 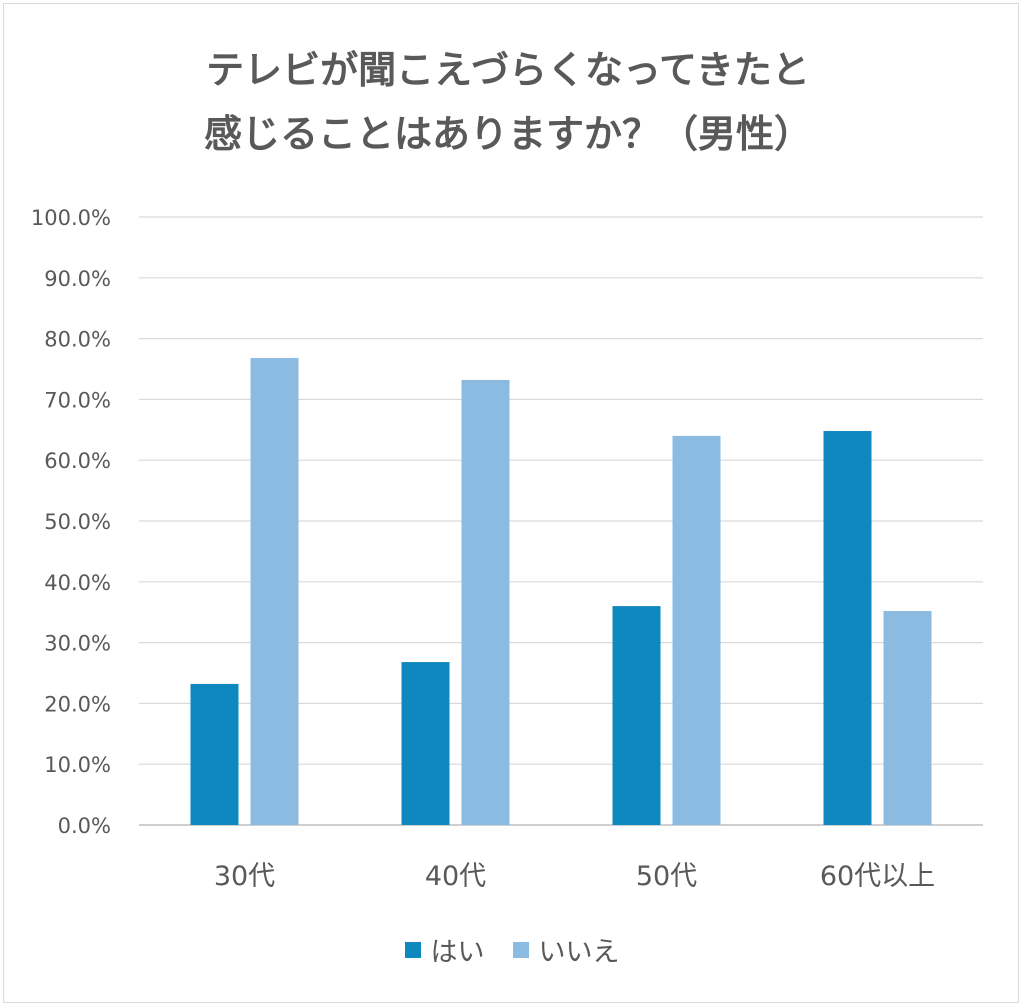 I want to click on legend: はい いいえ, so click(x=512, y=949).